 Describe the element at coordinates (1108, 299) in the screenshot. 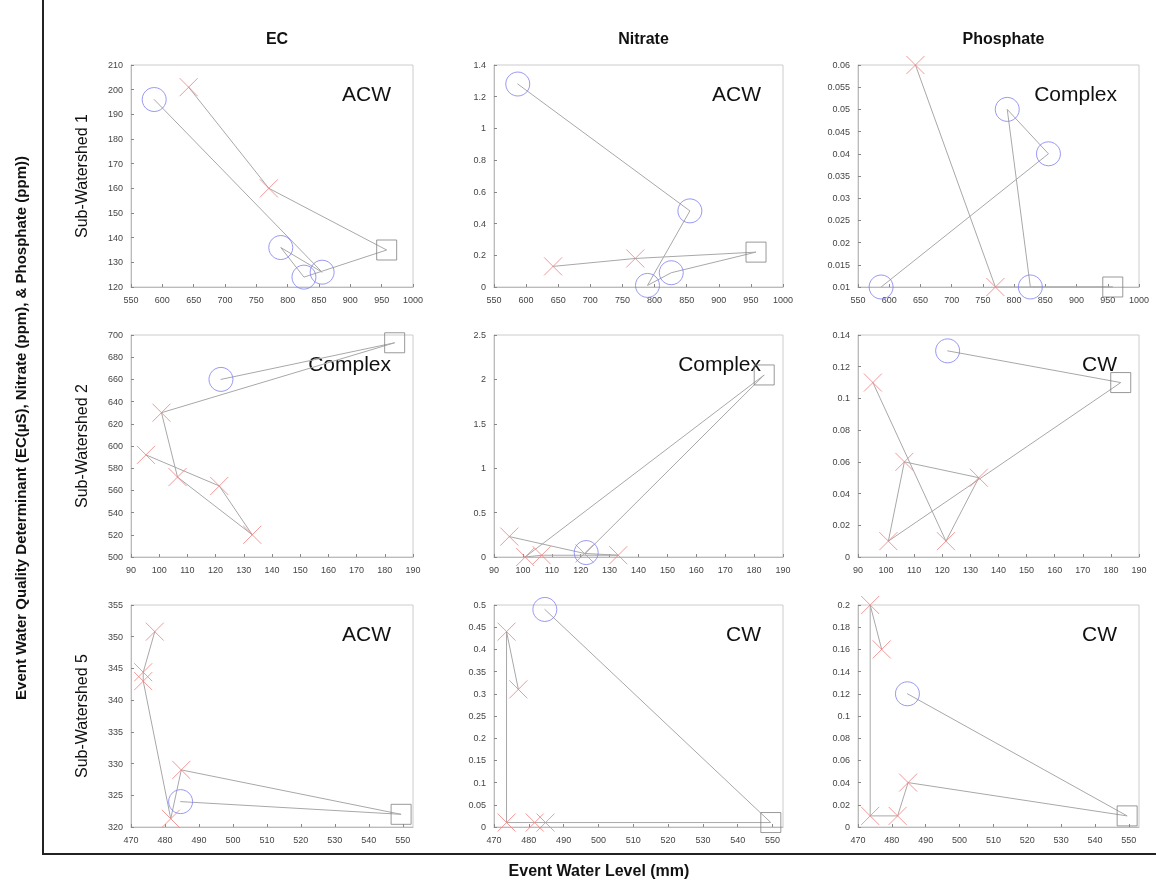

I see `x-tick-label: 950` at that location.